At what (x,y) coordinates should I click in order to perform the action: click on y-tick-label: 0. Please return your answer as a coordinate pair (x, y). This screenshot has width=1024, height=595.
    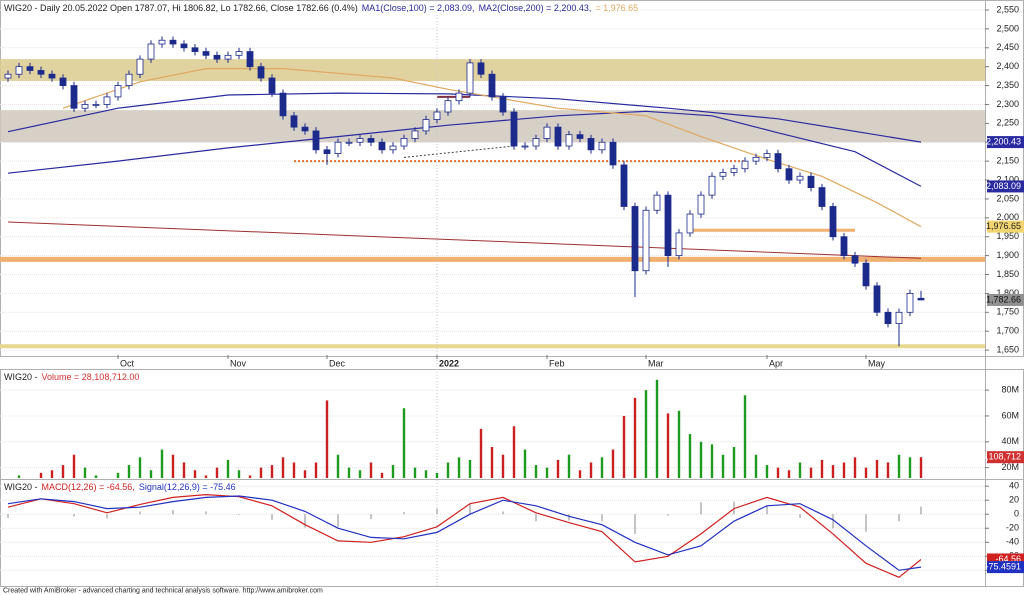
    Looking at the image, I should click on (1016, 514).